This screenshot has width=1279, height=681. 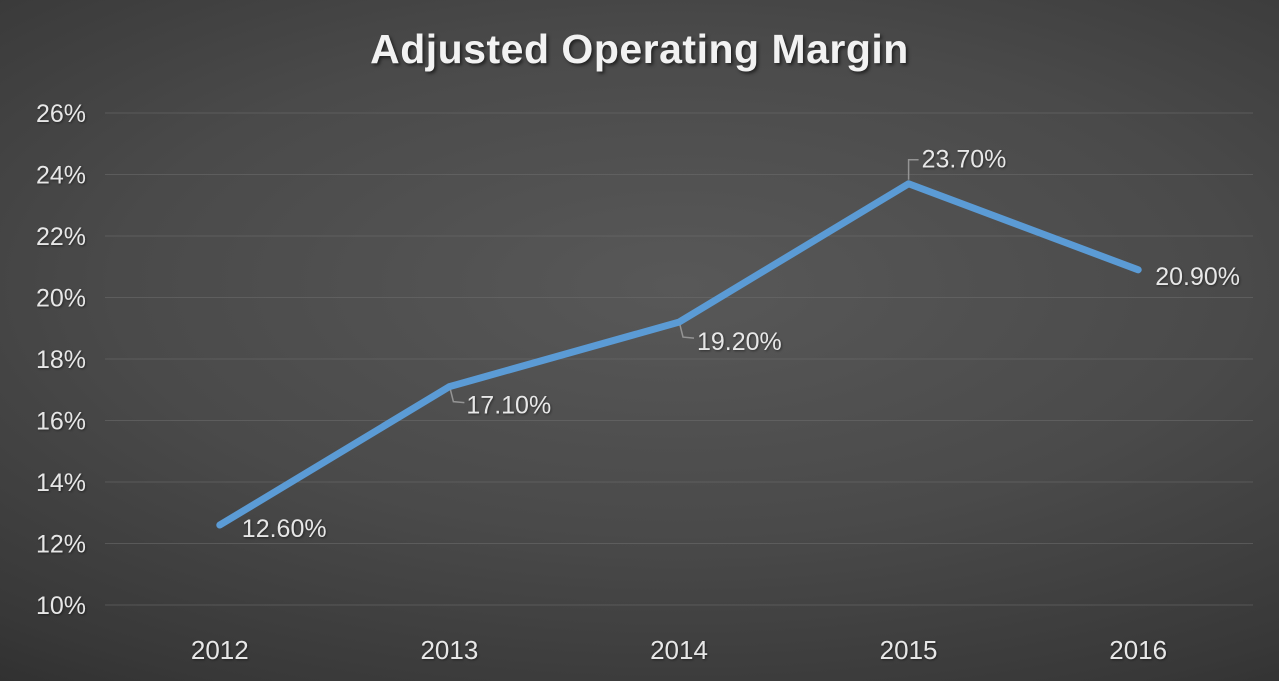 What do you see at coordinates (61, 237) in the screenshot?
I see `y-axis-tick-label: 22%` at bounding box center [61, 237].